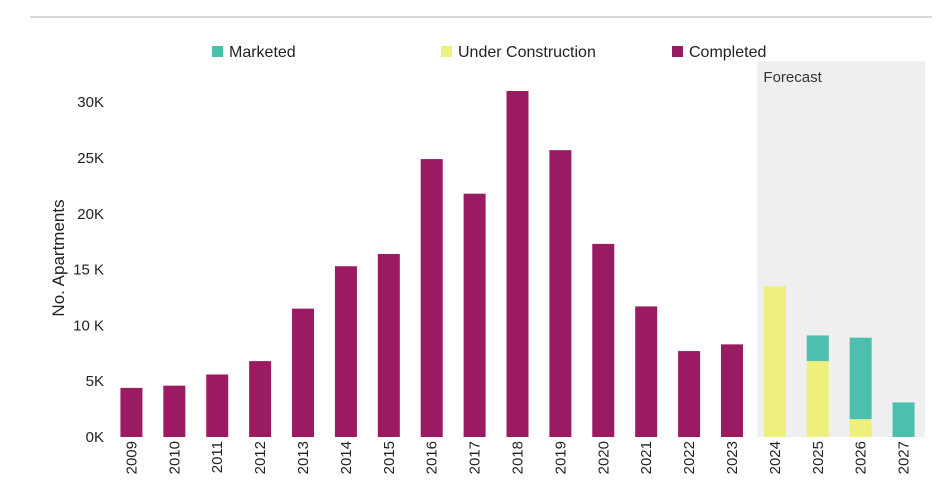 The height and width of the screenshot is (504, 948). Describe the element at coordinates (475, 457) in the screenshot. I see `x-tick-label: 2017` at that location.